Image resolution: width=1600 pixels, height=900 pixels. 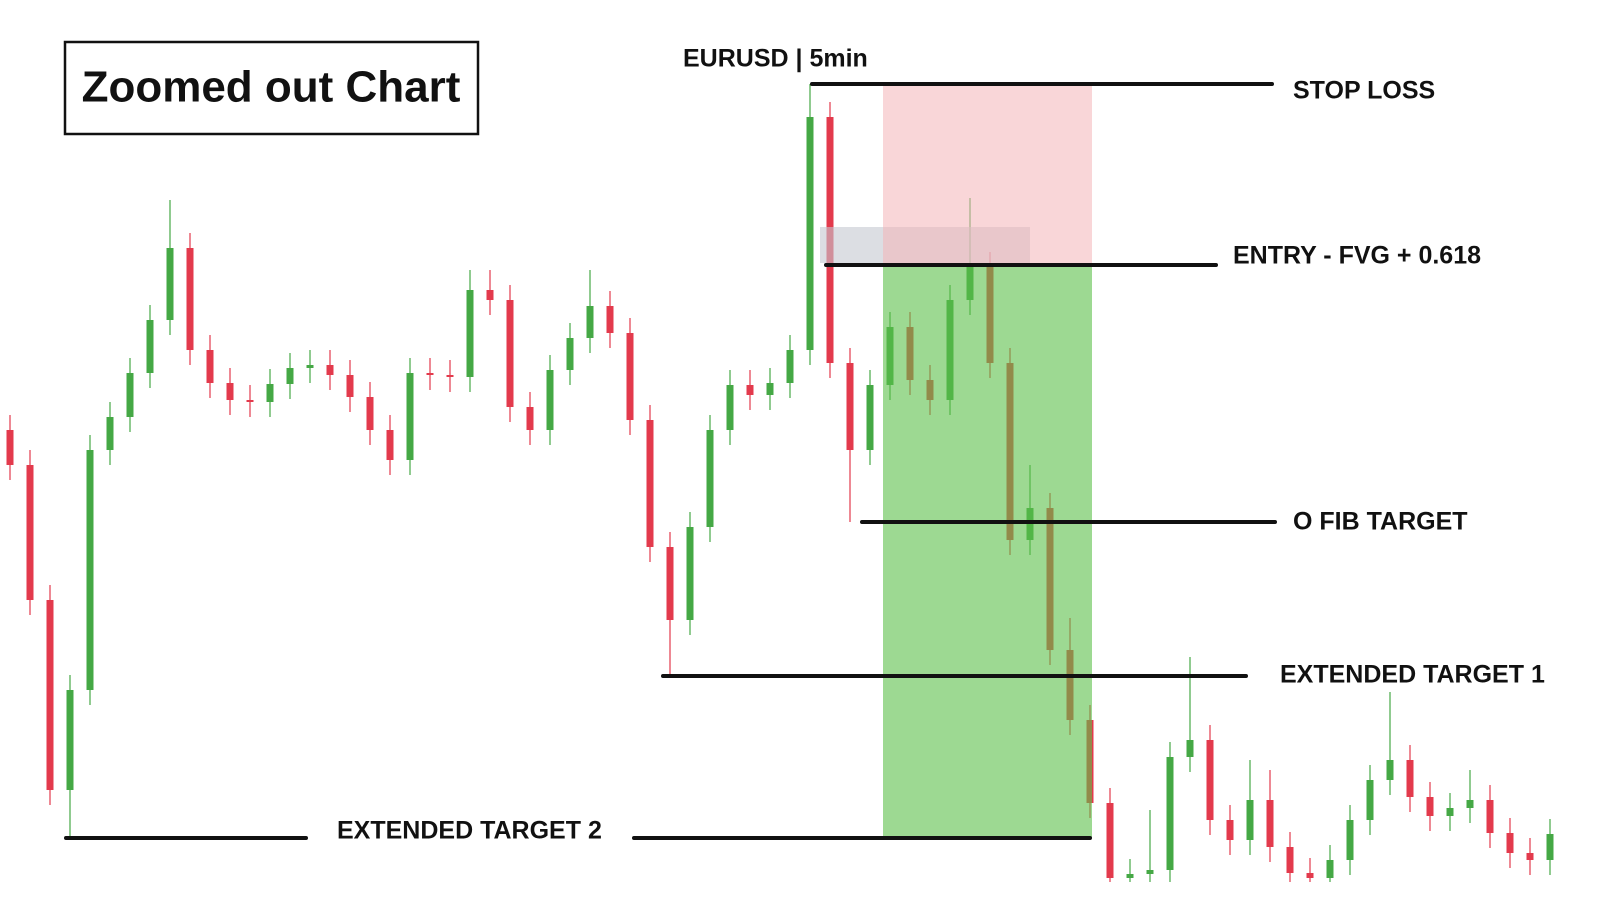 I want to click on chart-title: Zoomed out Chart, so click(x=271, y=87).